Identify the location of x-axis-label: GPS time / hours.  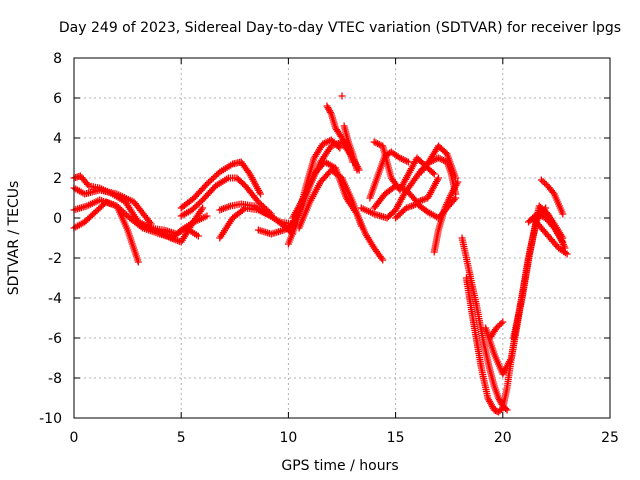
(339, 466).